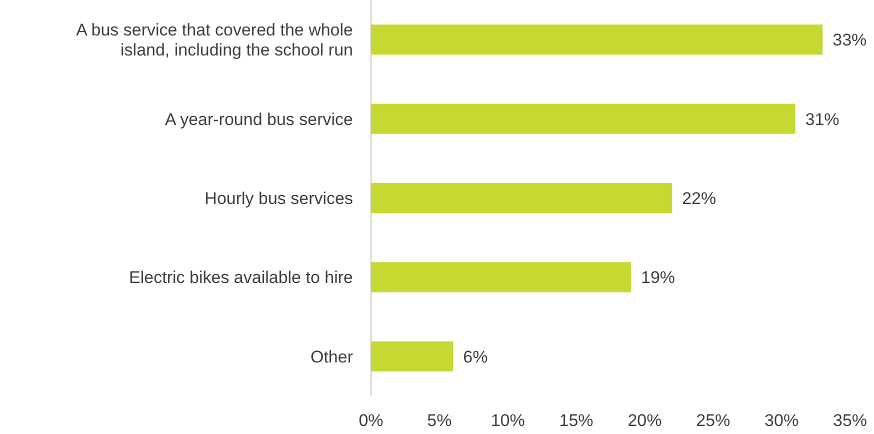  I want to click on y-tick-label: Other, so click(332, 356).